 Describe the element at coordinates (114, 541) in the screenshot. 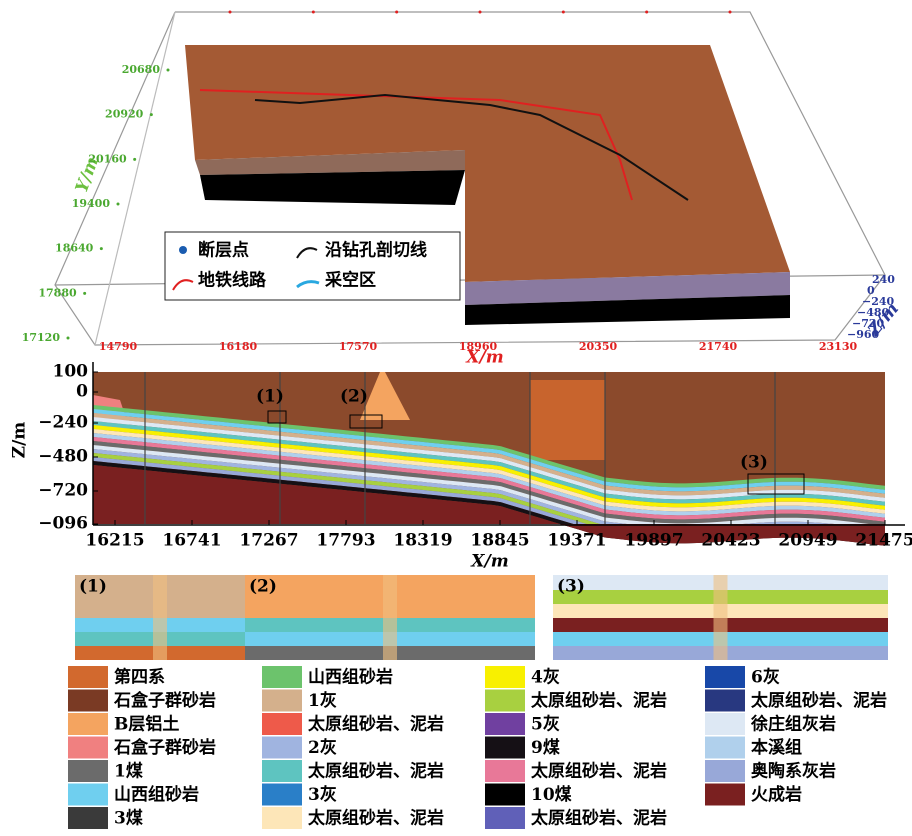

I see `x-tick-label: 16215` at that location.